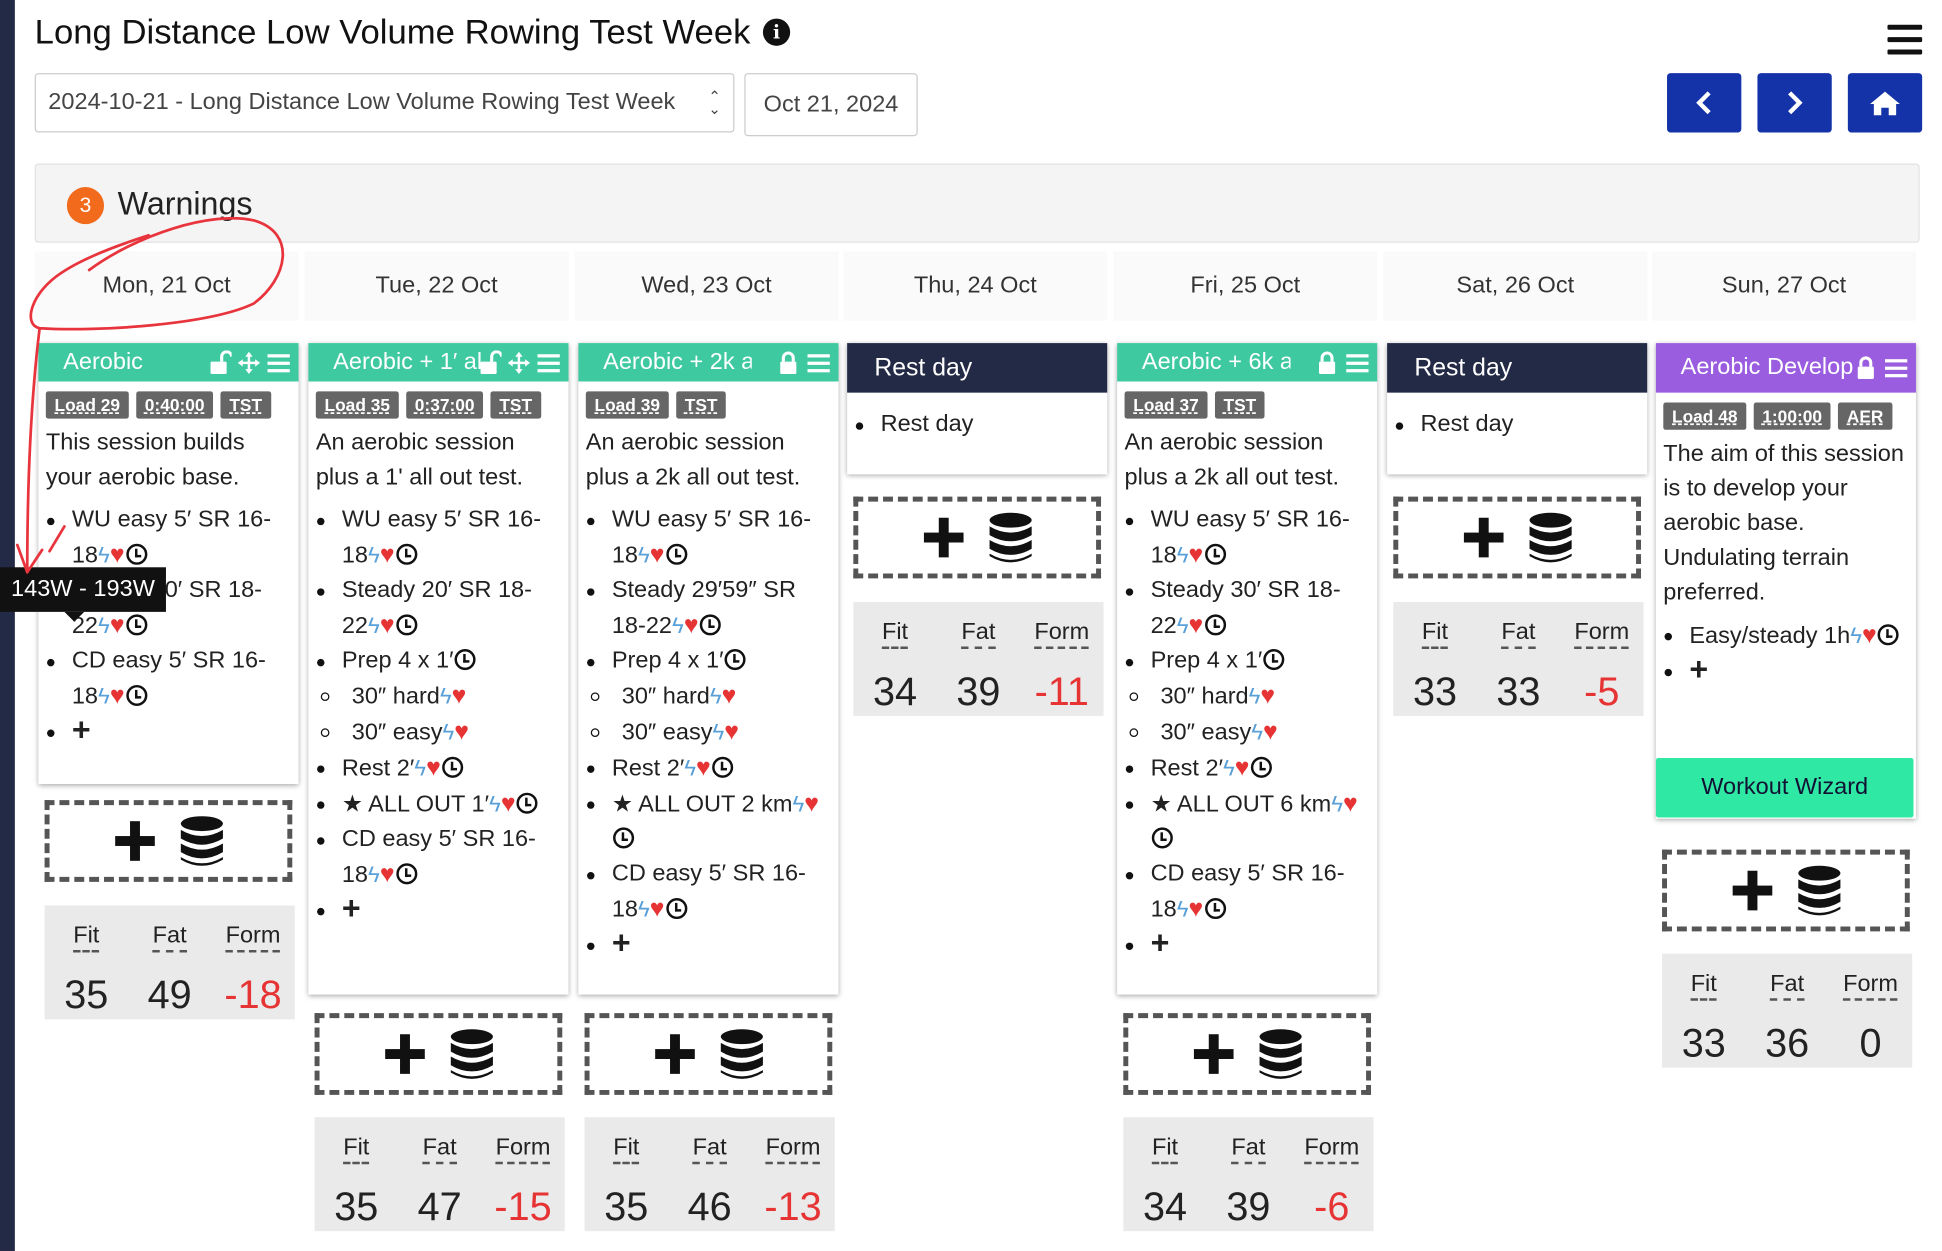 Image resolution: width=1942 pixels, height=1251 pixels. Describe the element at coordinates (438, 362) in the screenshot. I see `session-card-header: Aerobic + 1′ all out test` at that location.